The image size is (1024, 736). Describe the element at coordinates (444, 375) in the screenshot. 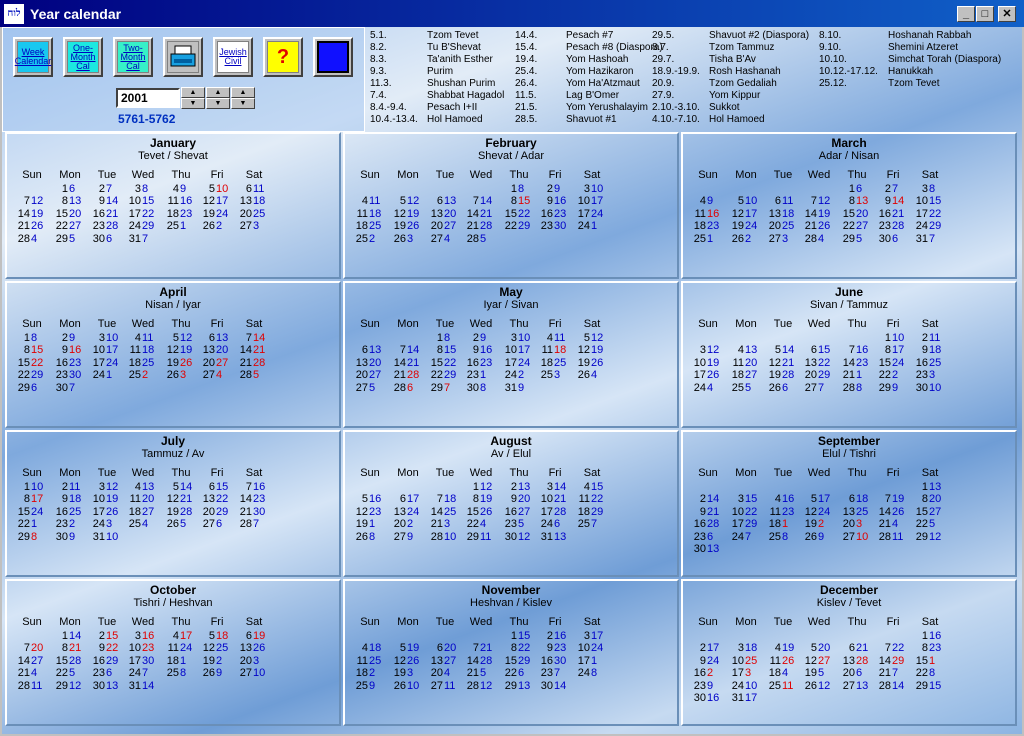

I see `day-cell: 22 29` at that location.